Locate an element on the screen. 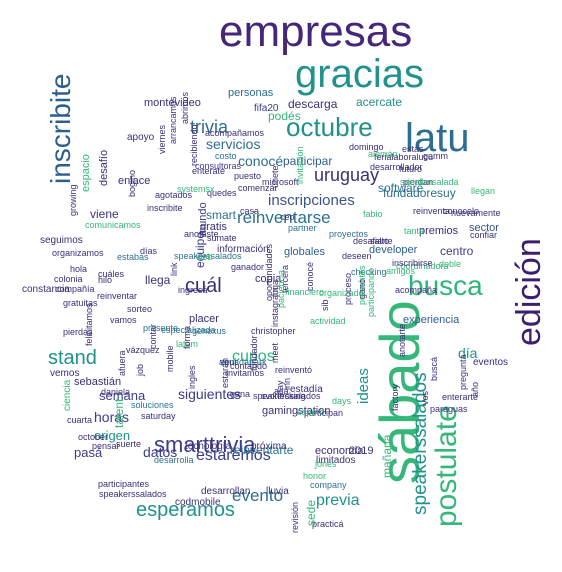 This screenshot has width=562, height=572. word-postulate: postulate is located at coordinates (446, 466).